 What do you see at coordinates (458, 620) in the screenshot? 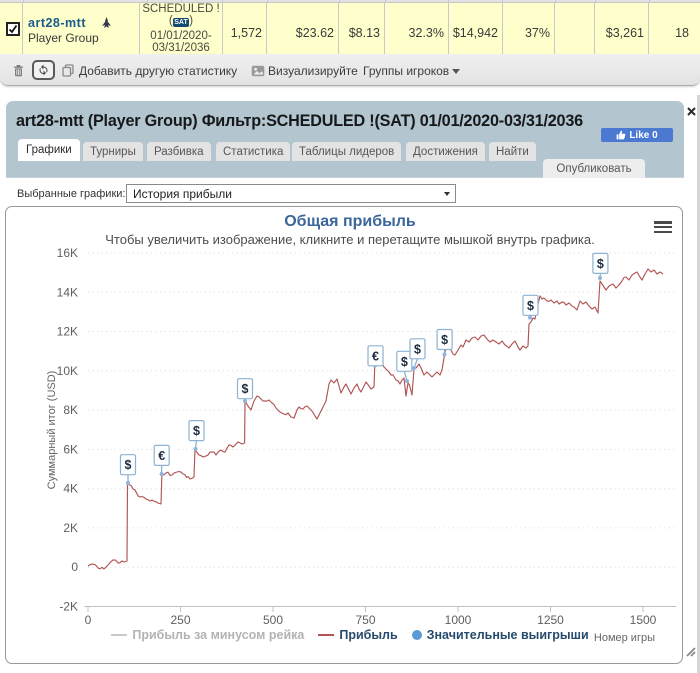
I see `svg-text: 1000` at bounding box center [458, 620].